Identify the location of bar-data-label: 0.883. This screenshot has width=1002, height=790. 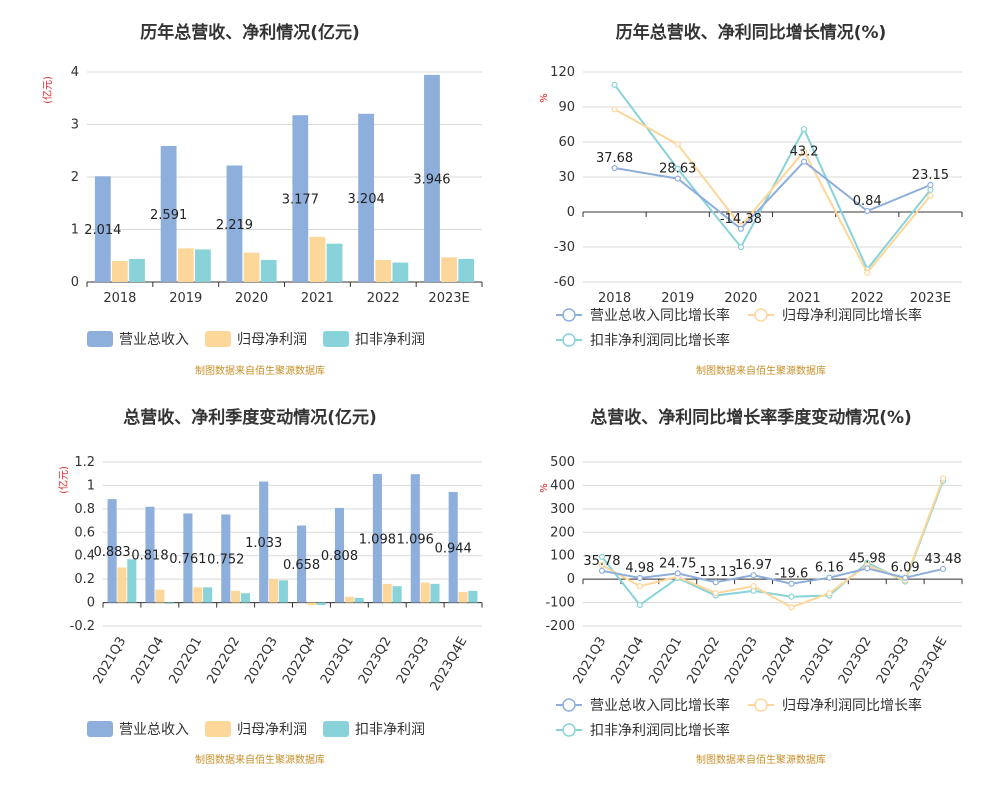
(111, 552).